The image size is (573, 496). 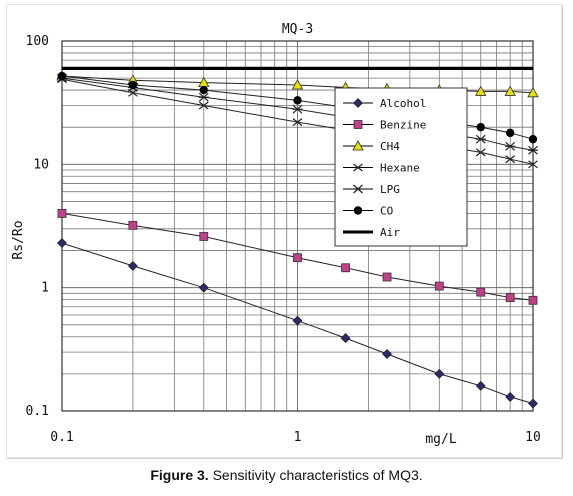 I want to click on legend-label-hexane: Hexane, so click(x=400, y=168).